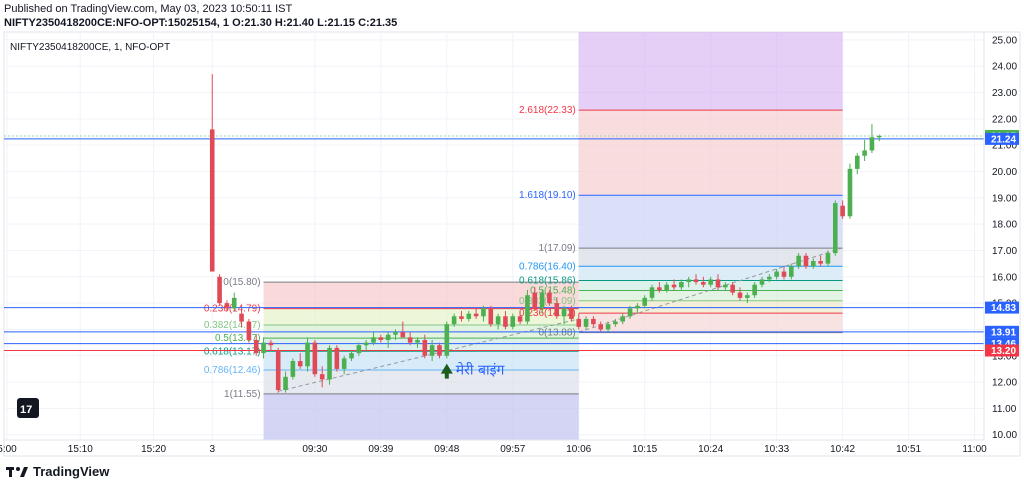 The width and height of the screenshot is (1024, 486). I want to click on price-tick-label: 24.00, so click(1004, 67).